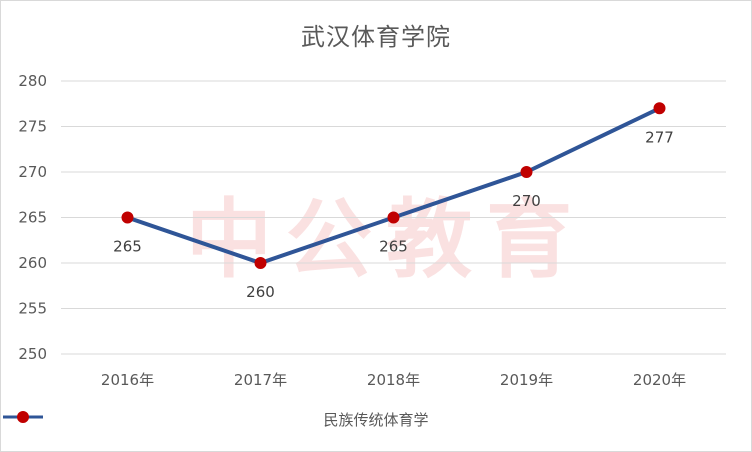 The image size is (752, 452). Describe the element at coordinates (659, 380) in the screenshot. I see `x-tick-label: 2020年` at that location.